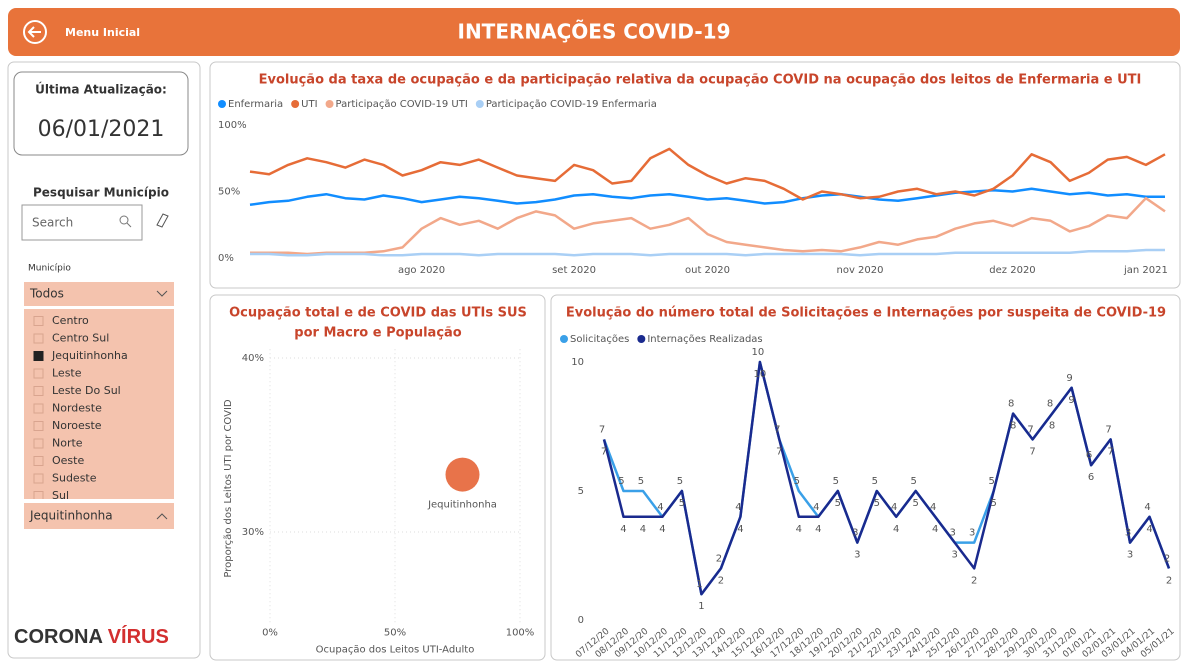  What do you see at coordinates (71, 516) in the screenshot?
I see `selected-value: Jequitinhonha` at bounding box center [71, 516].